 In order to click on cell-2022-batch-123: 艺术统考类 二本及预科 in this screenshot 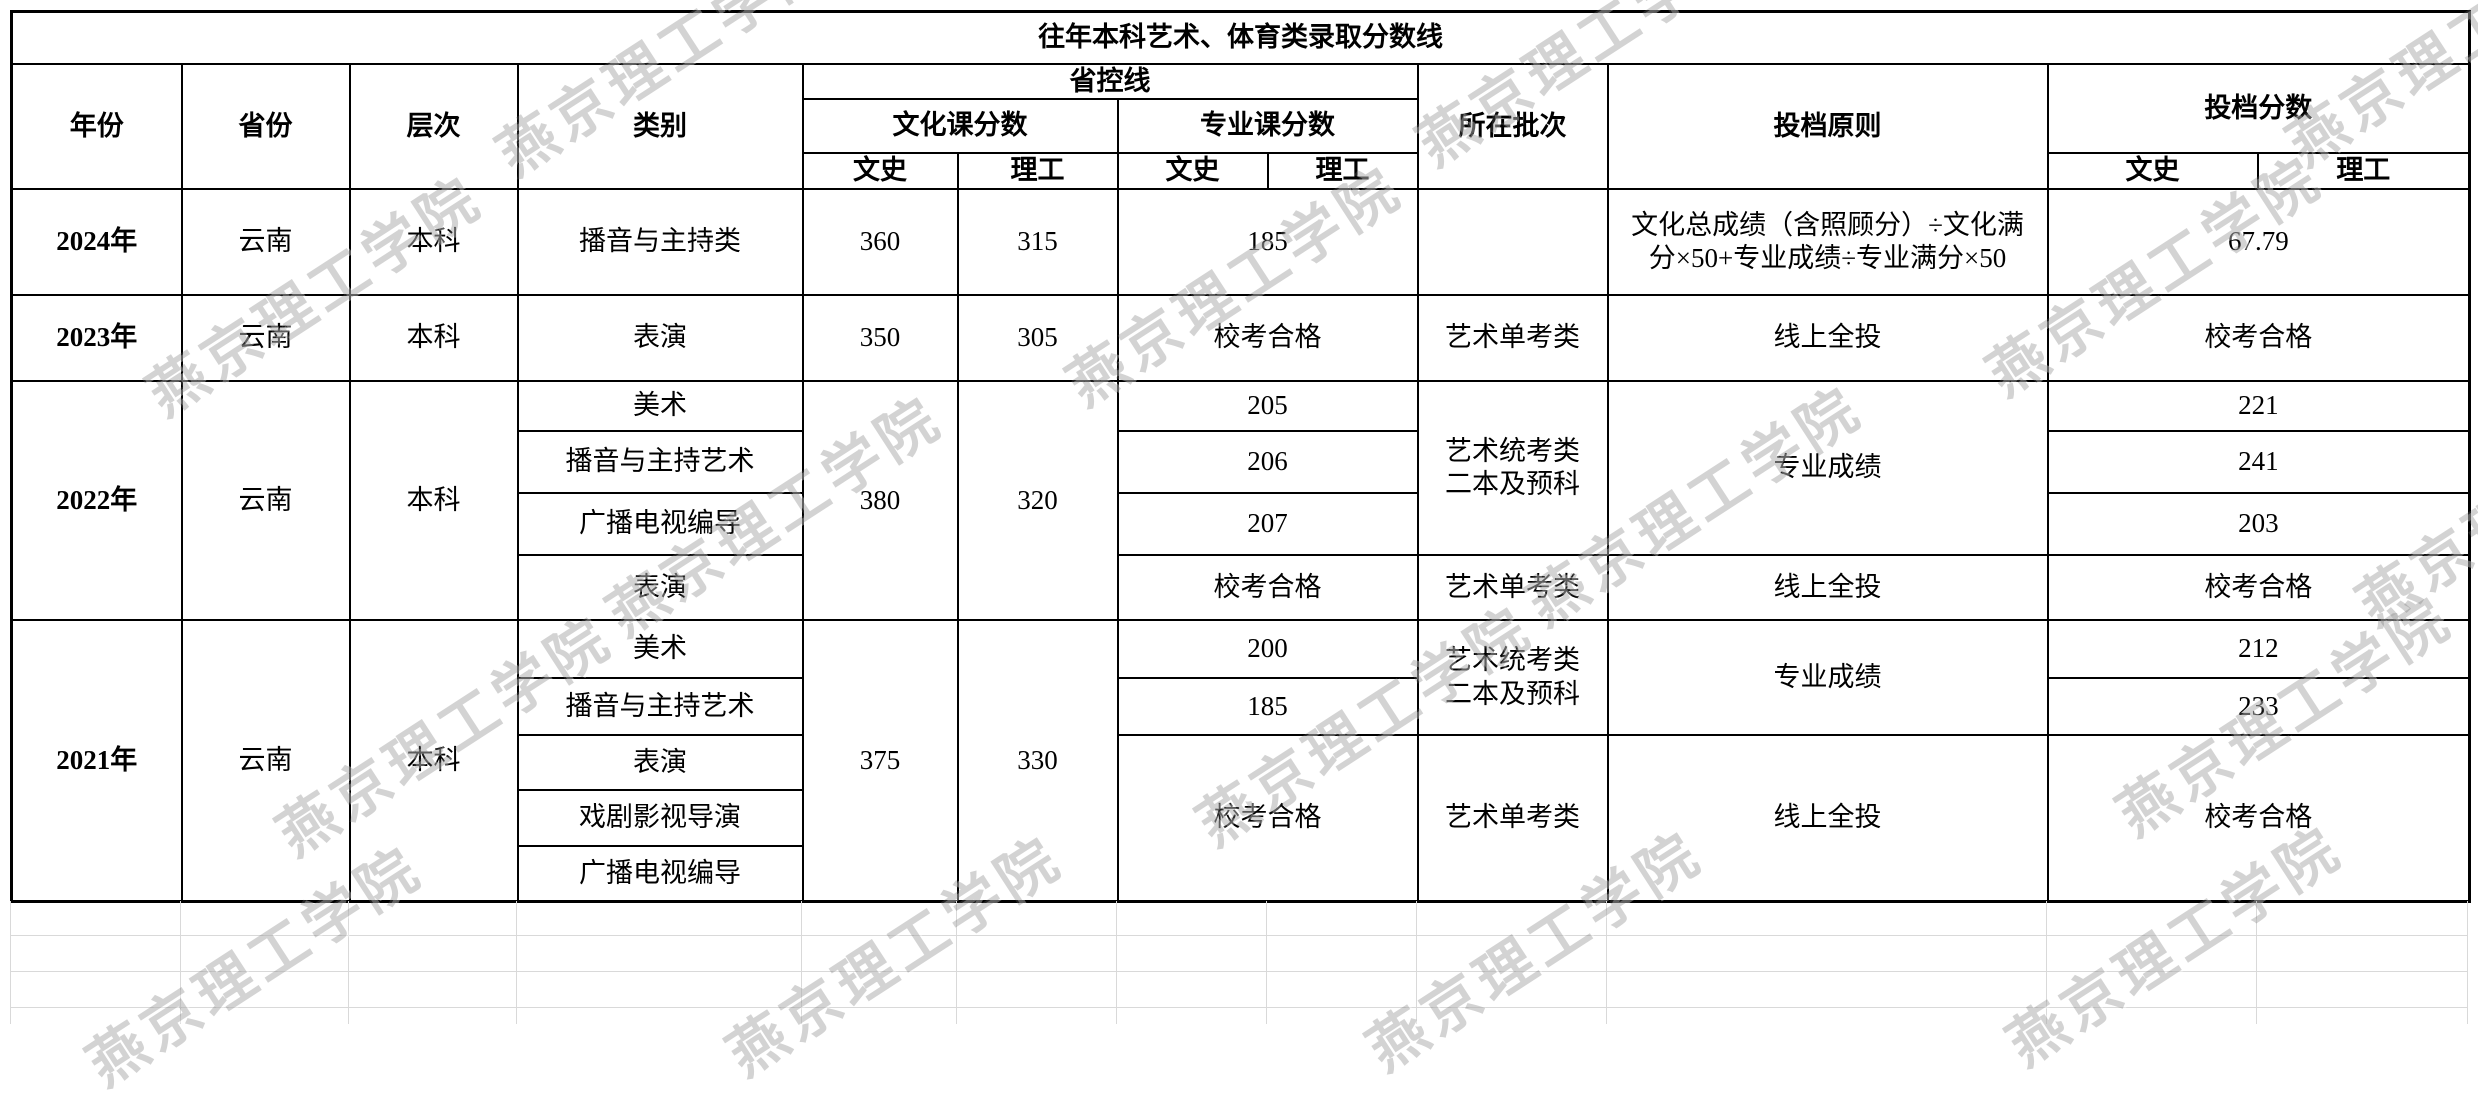, I will do `click(1512, 468)`.